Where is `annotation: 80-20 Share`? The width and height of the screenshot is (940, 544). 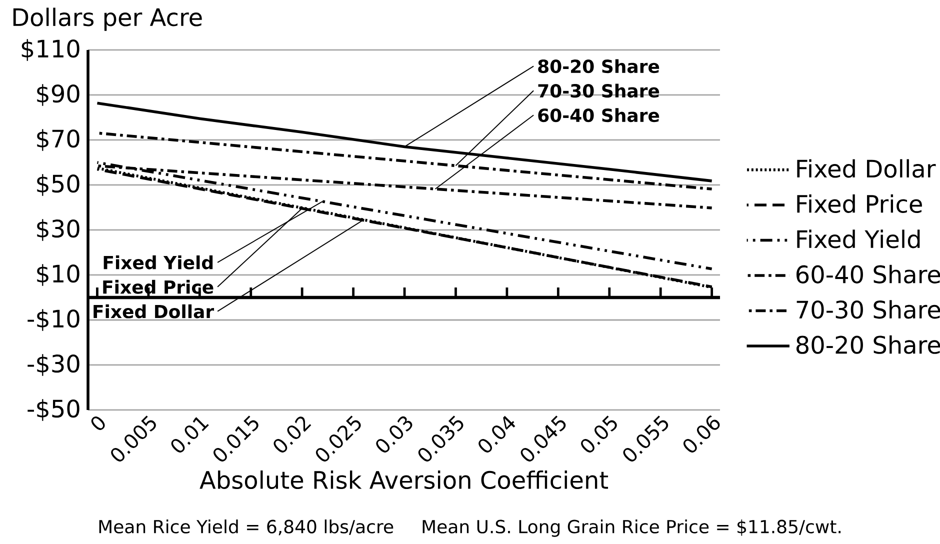 annotation: 80-20 Share is located at coordinates (599, 66).